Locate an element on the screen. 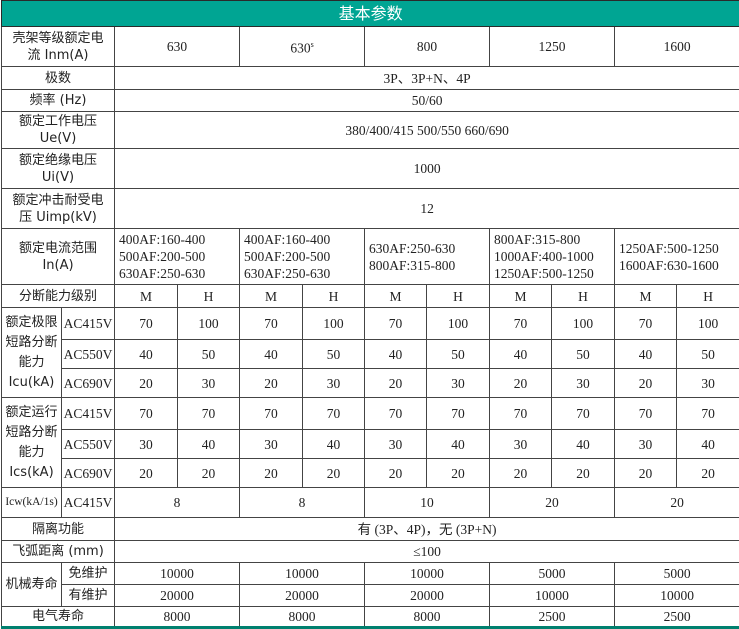 The width and height of the screenshot is (739, 629). frame-value-text: 1250 is located at coordinates (552, 46).